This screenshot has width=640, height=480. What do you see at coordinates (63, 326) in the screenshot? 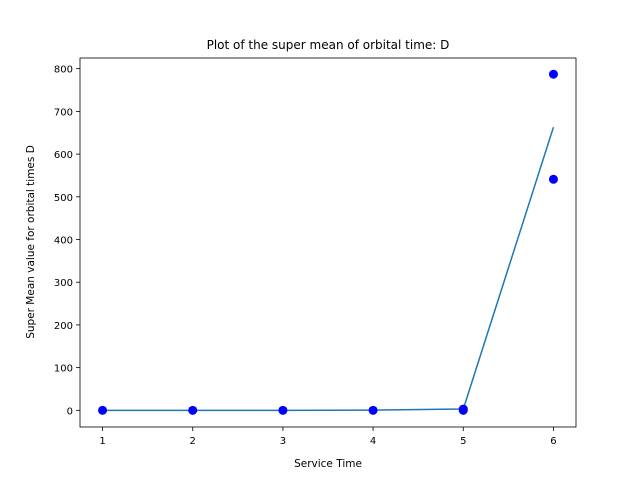
I see `y-tick-label: 200` at bounding box center [63, 326].